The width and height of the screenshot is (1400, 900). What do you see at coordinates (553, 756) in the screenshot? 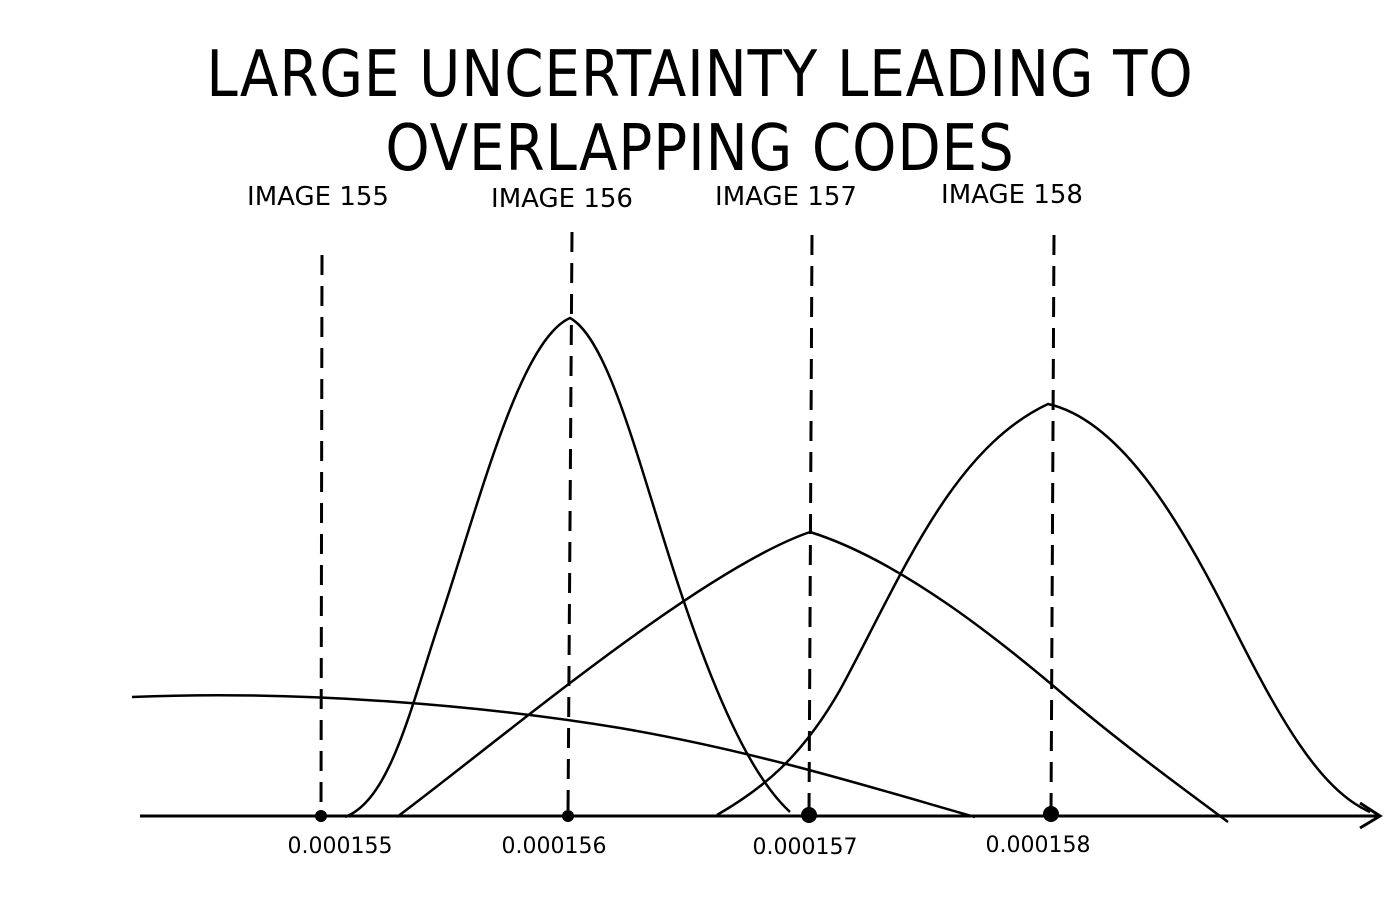
I see `curve-wide-flat` at bounding box center [553, 756].